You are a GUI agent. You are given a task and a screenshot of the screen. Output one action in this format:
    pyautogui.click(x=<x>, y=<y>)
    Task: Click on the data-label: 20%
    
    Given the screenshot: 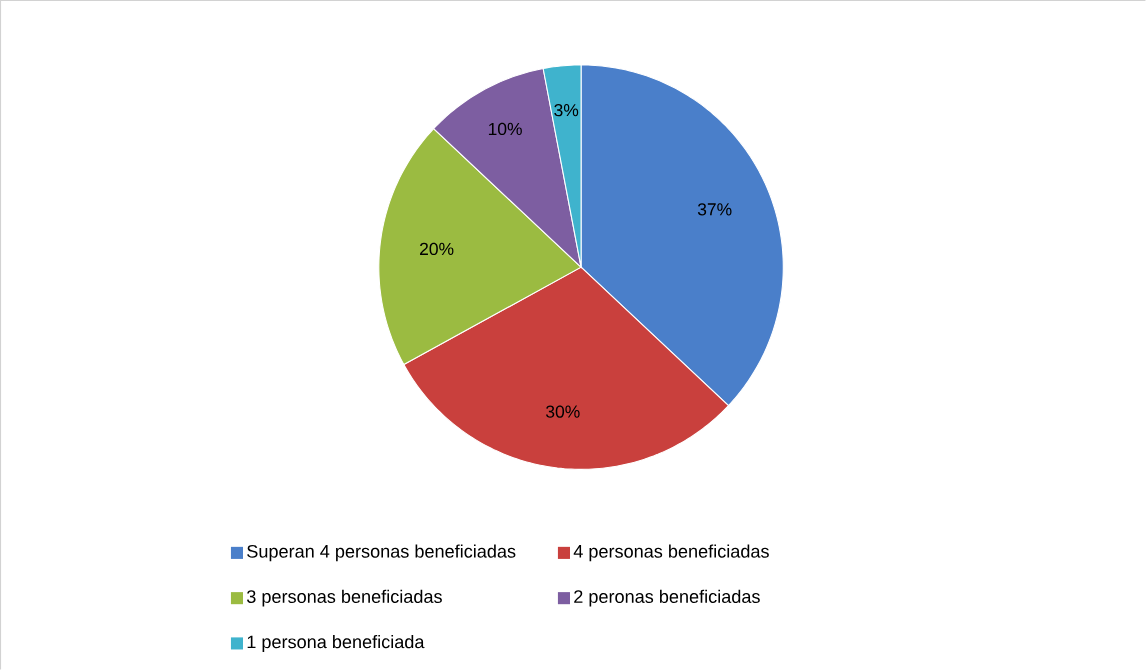 What is the action you would take?
    pyautogui.click(x=437, y=249)
    